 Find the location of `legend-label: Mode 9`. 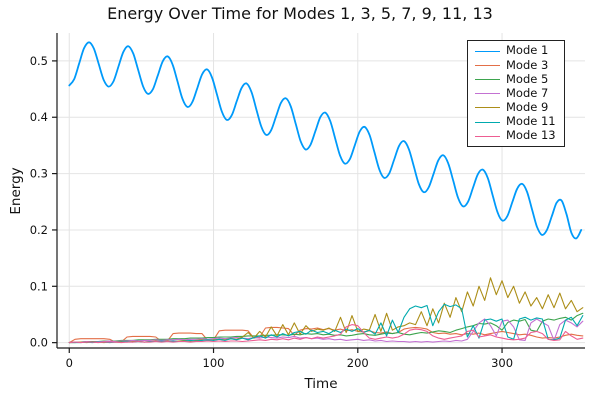

legend-label: Mode 9 is located at coordinates (527, 107).